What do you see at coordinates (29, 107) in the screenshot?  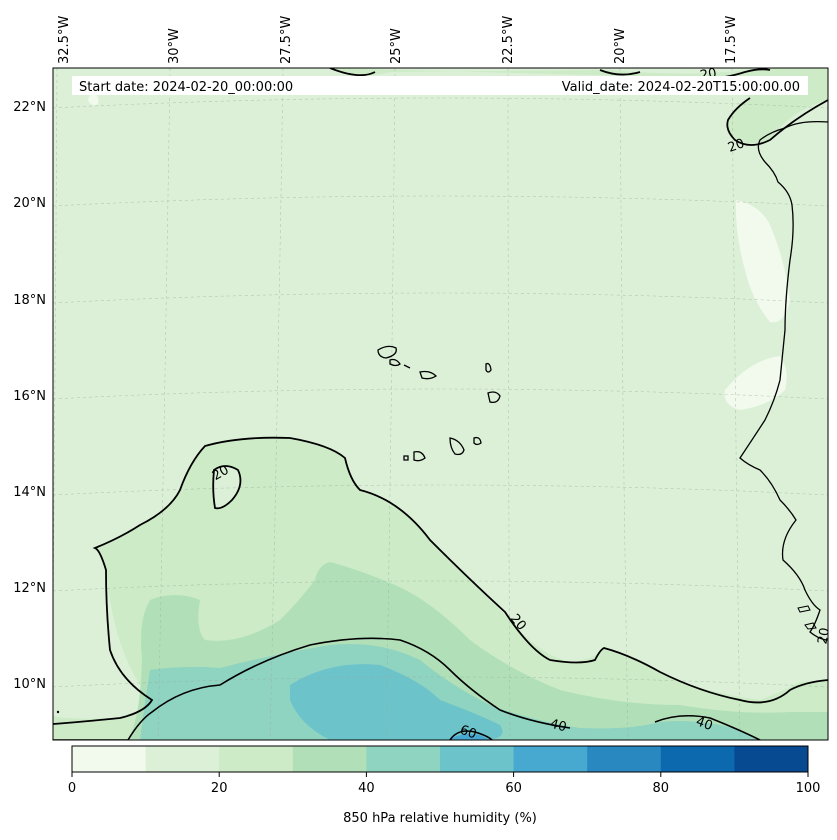 I see `lat-label: 22°N` at bounding box center [29, 107].